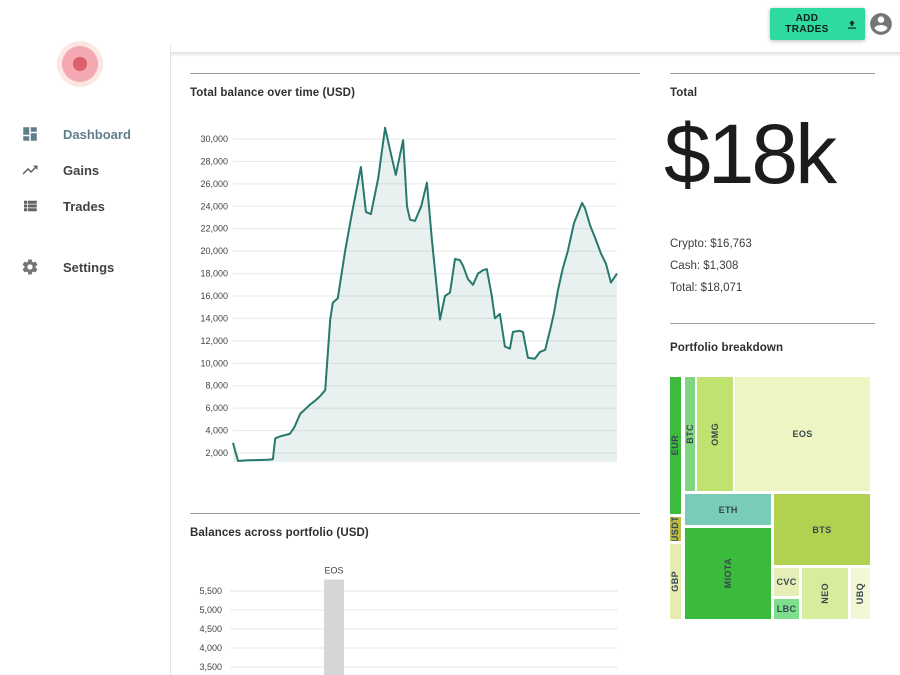  I want to click on treemap-tile-cvc: CVC, so click(787, 582).